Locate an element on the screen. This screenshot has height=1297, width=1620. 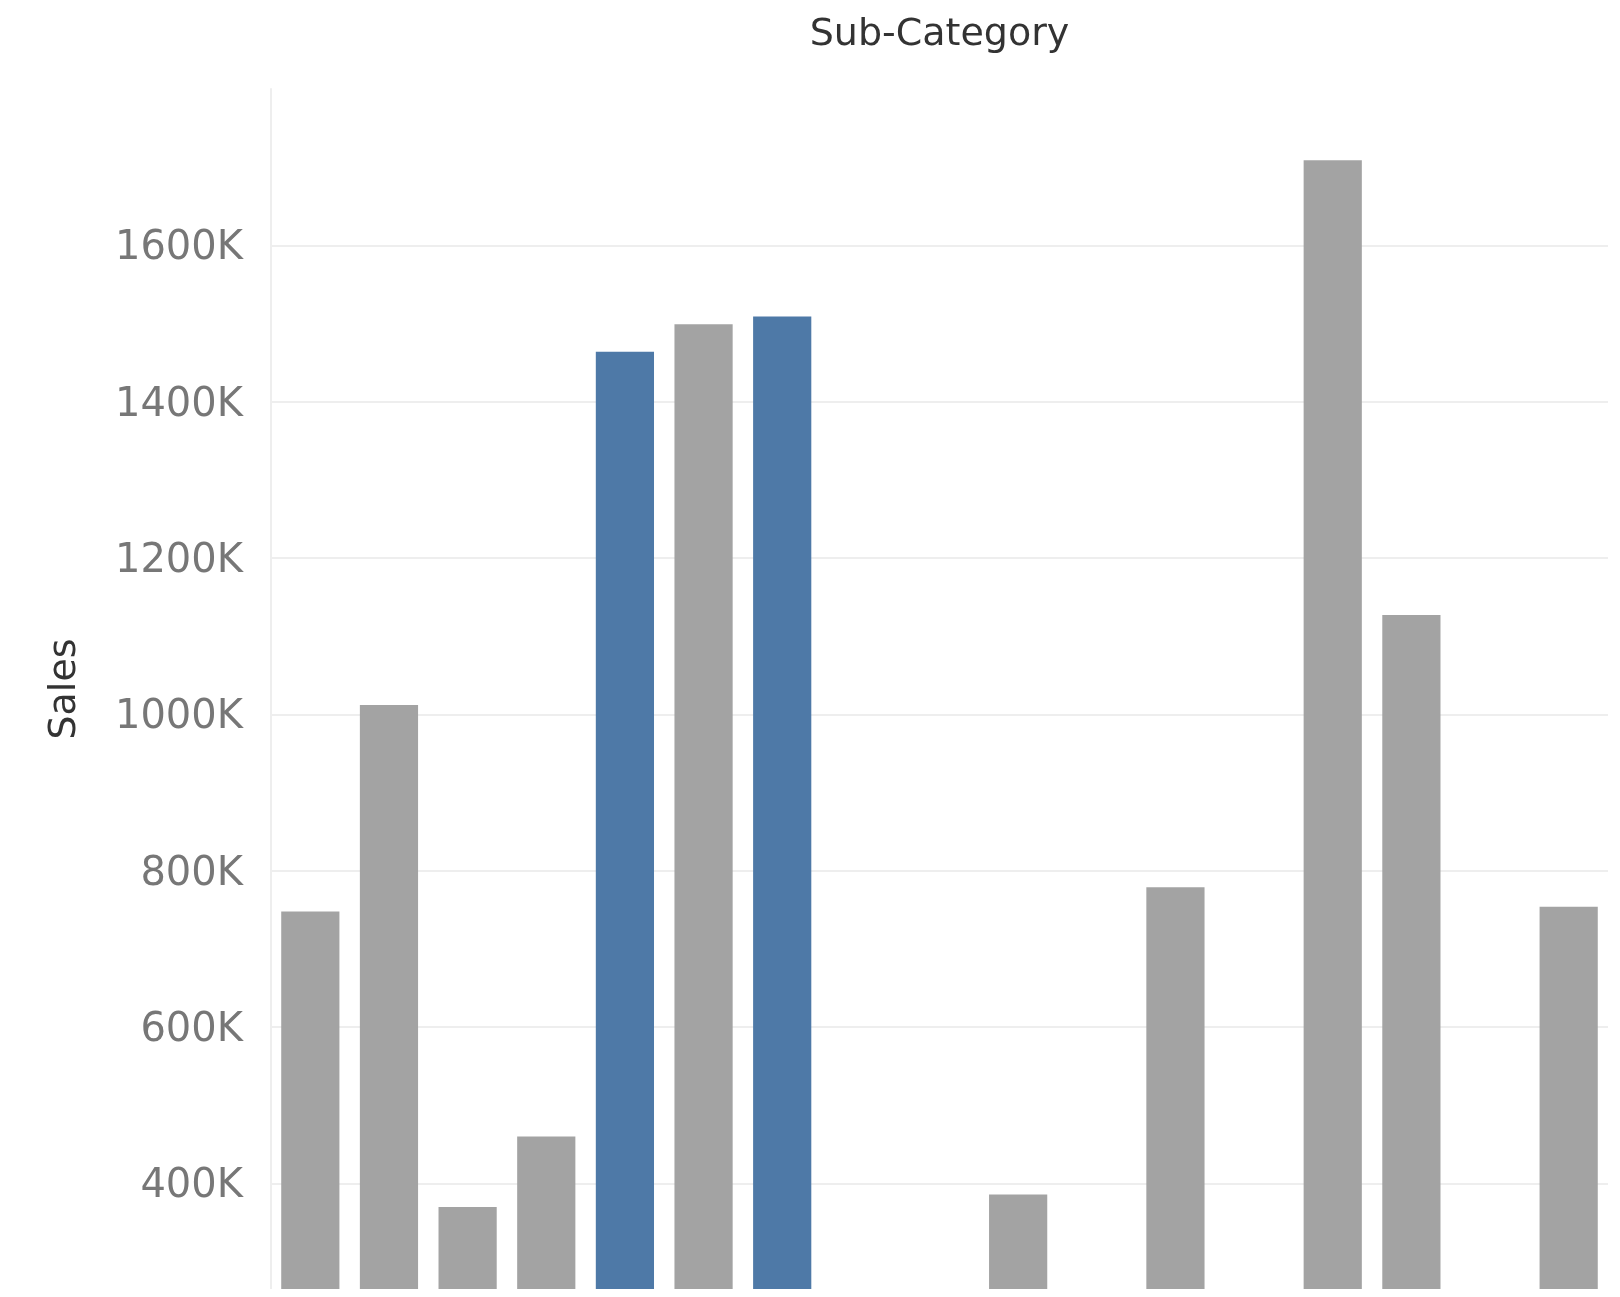
y-tick-label: 1200K is located at coordinates (179, 558).